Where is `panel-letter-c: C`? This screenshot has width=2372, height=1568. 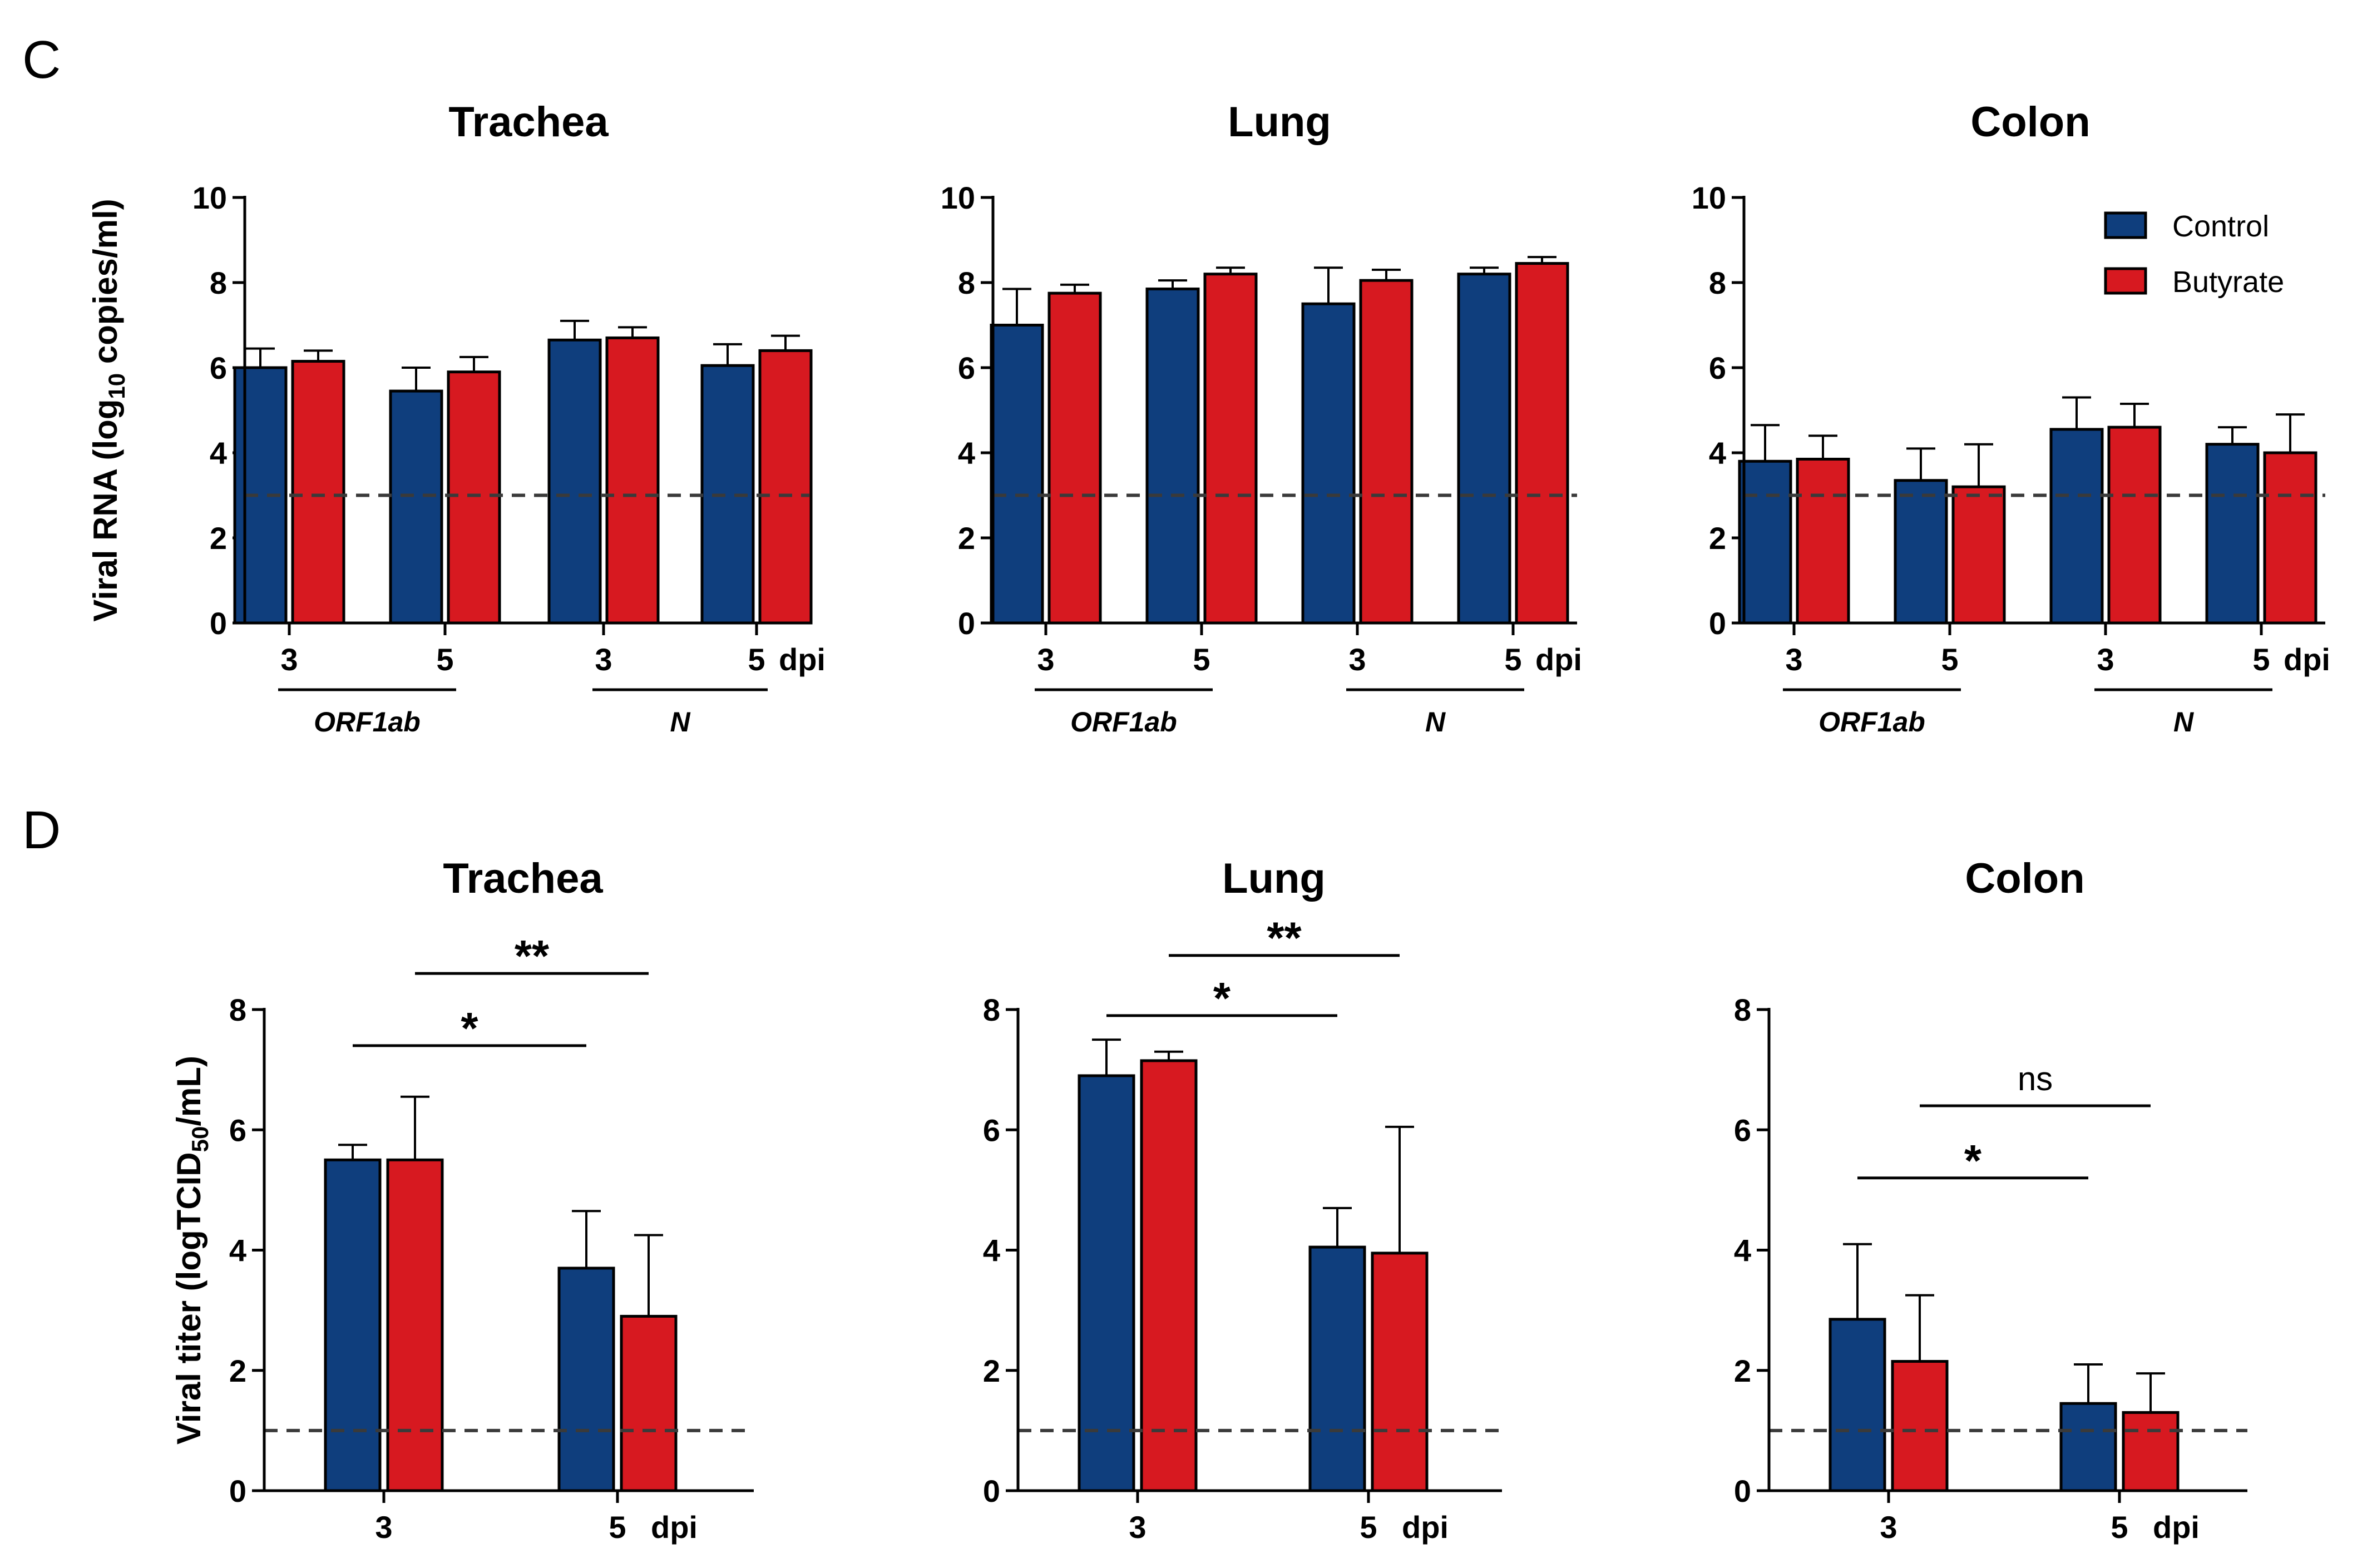 panel-letter-c: C is located at coordinates (42, 60).